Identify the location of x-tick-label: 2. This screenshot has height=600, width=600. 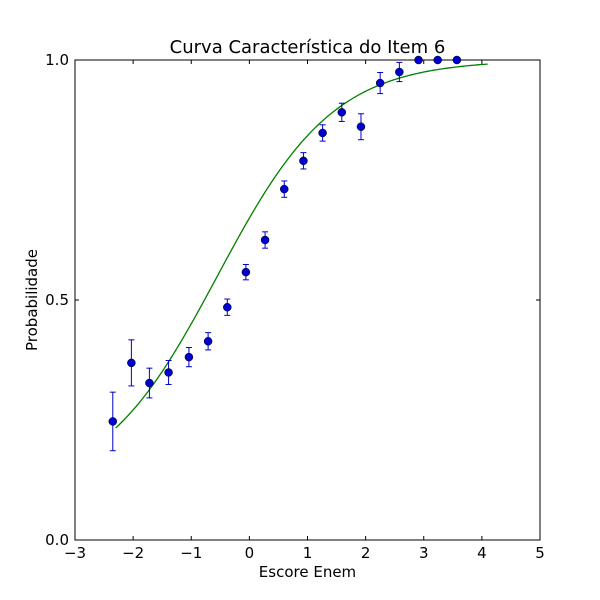
(366, 553).